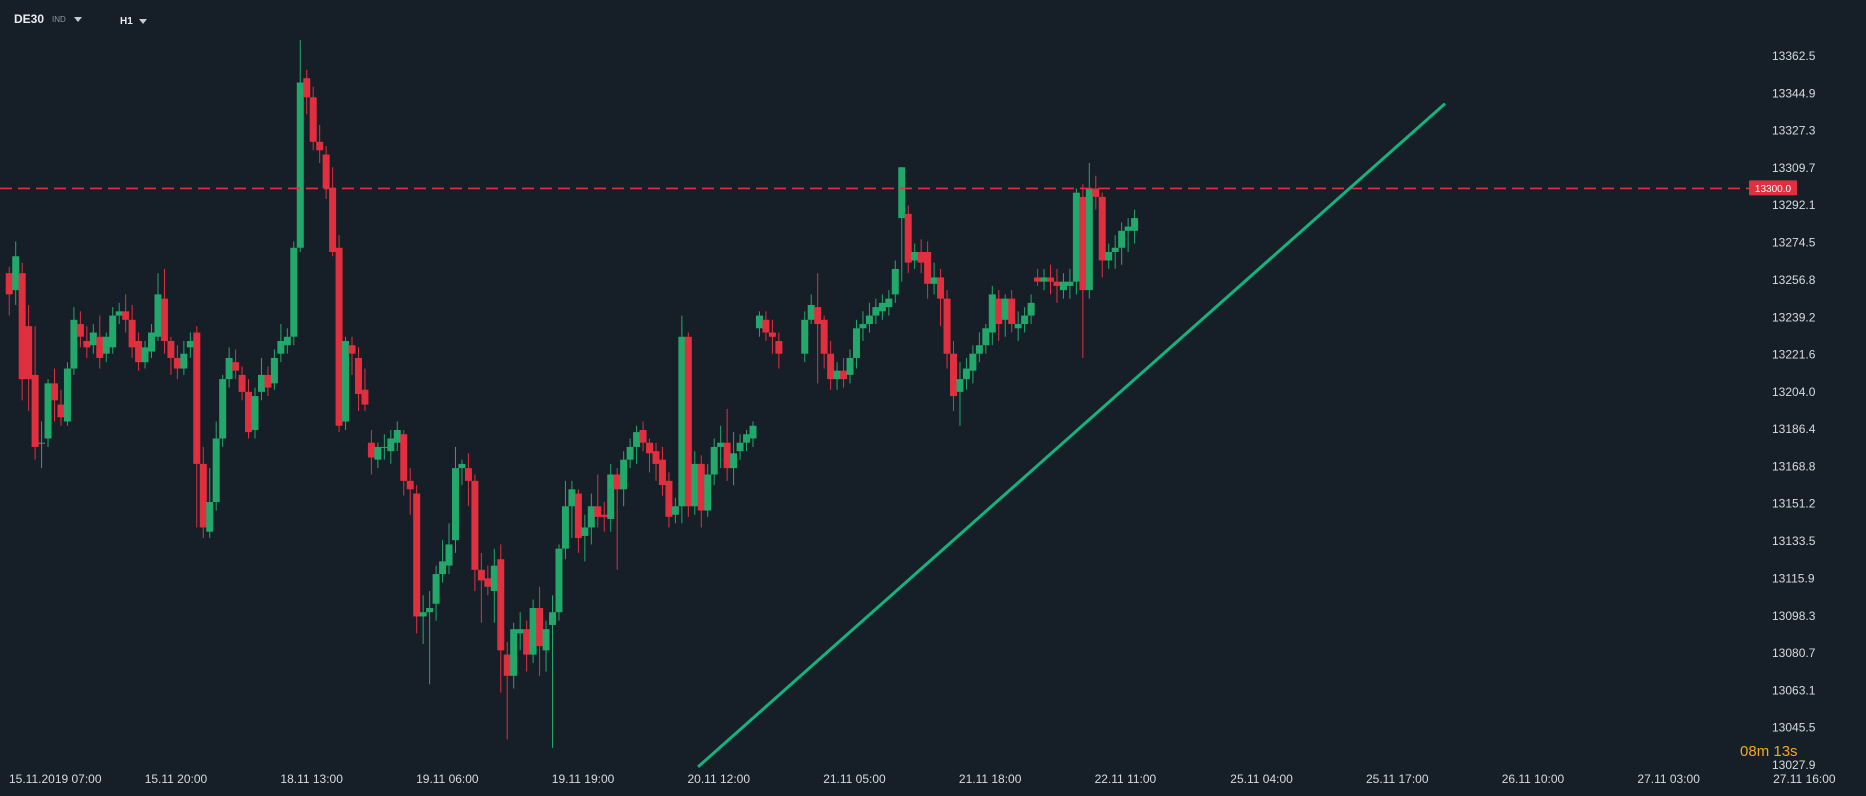  Describe the element at coordinates (133, 21) in the screenshot. I see `timeframe-selector: H1` at that location.